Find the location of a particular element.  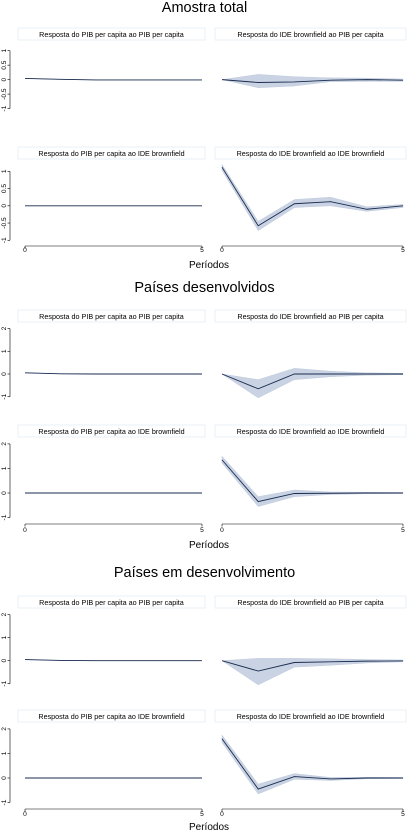

group-title: Amostra total is located at coordinates (204, 8).